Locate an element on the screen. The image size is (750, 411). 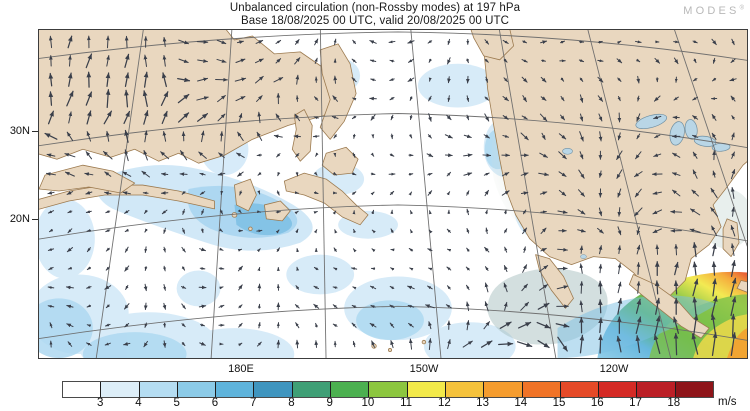
lon-label-120w: 120W is located at coordinates (614, 369).